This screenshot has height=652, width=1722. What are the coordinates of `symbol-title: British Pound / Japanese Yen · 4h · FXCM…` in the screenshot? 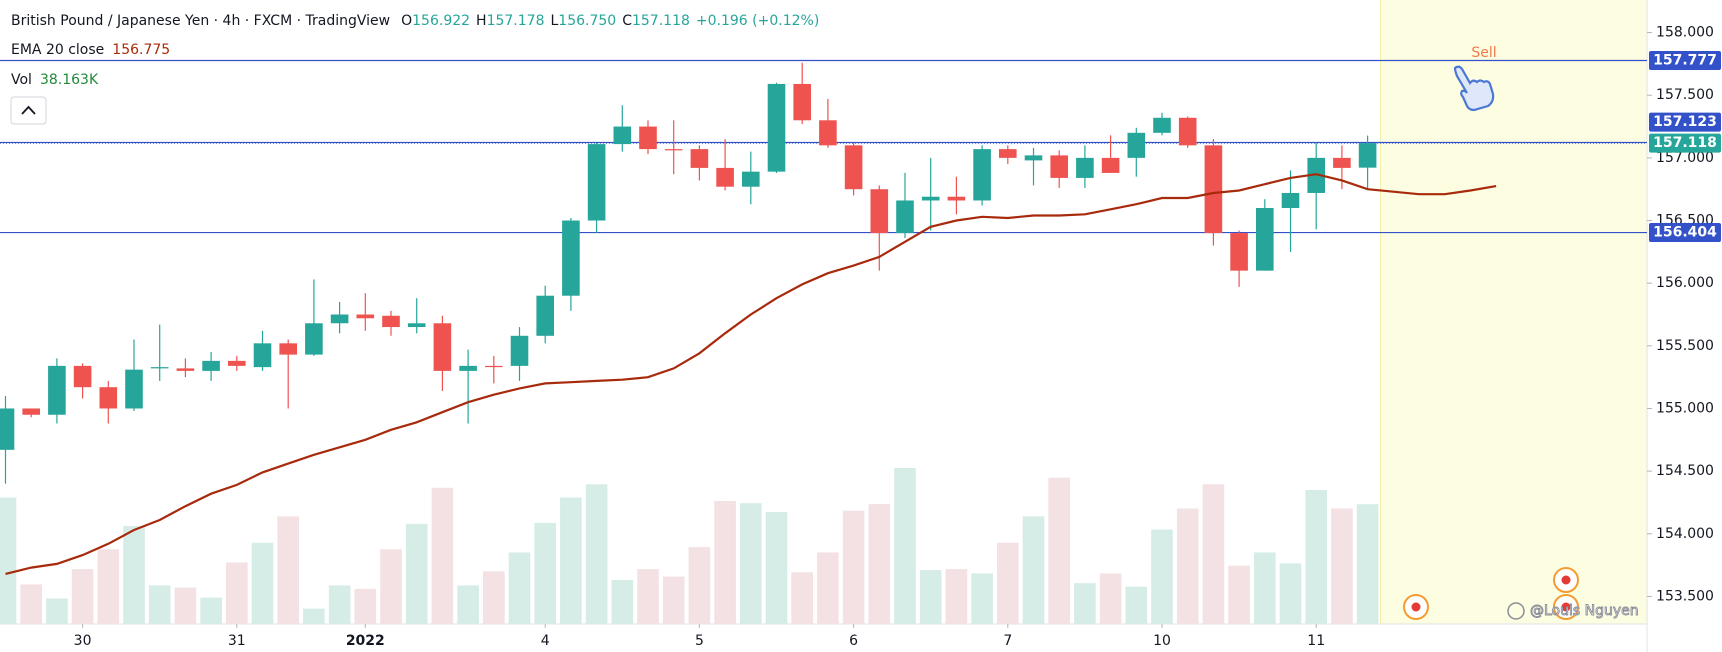 It's located at (200, 21).